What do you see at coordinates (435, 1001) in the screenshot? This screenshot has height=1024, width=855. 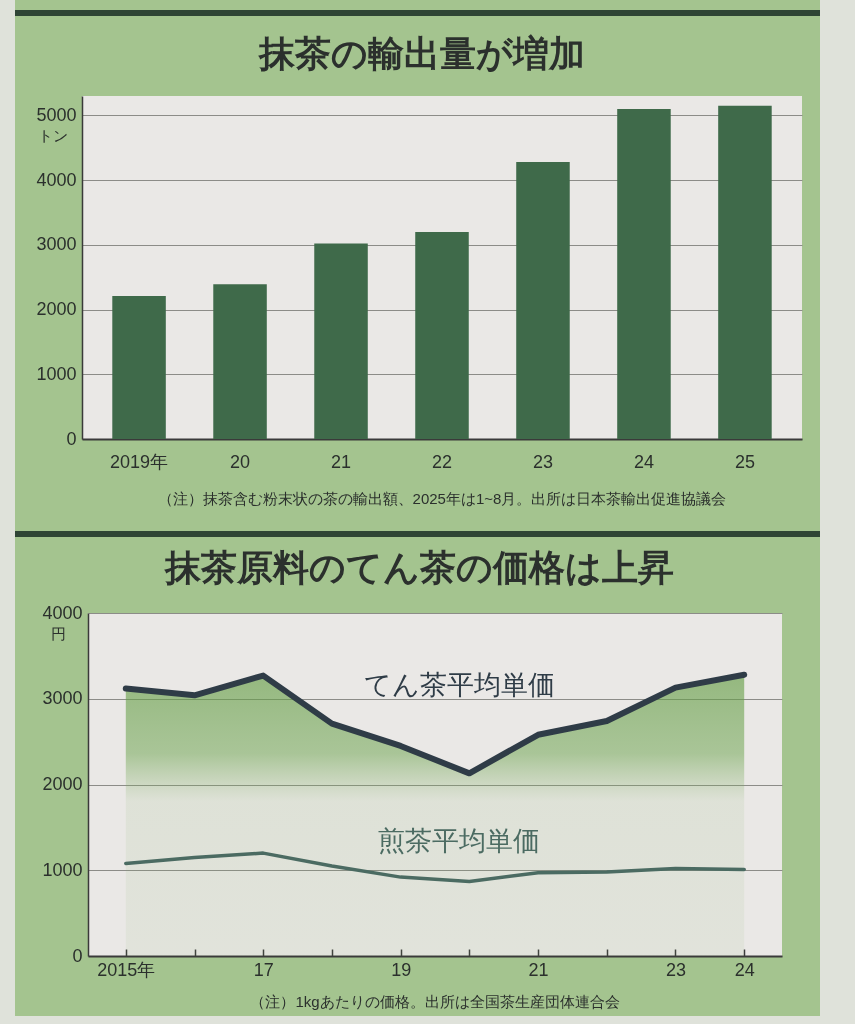 I see `text: （注）1kgあたりの価格。出所は全国茶生産団体連合会` at bounding box center [435, 1001].